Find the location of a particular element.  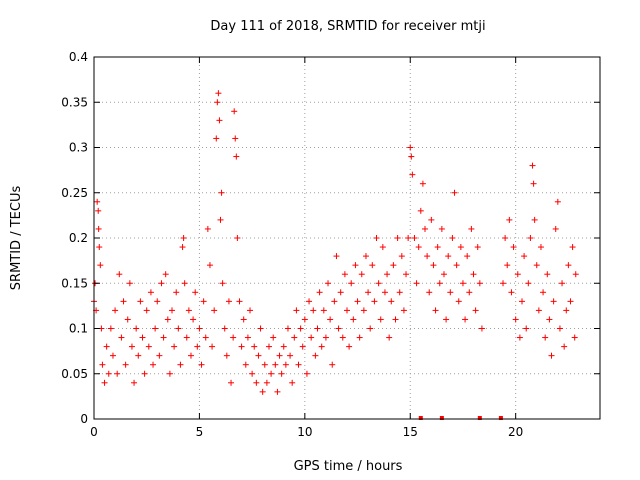

gap-marker is located at coordinates (500, 418).